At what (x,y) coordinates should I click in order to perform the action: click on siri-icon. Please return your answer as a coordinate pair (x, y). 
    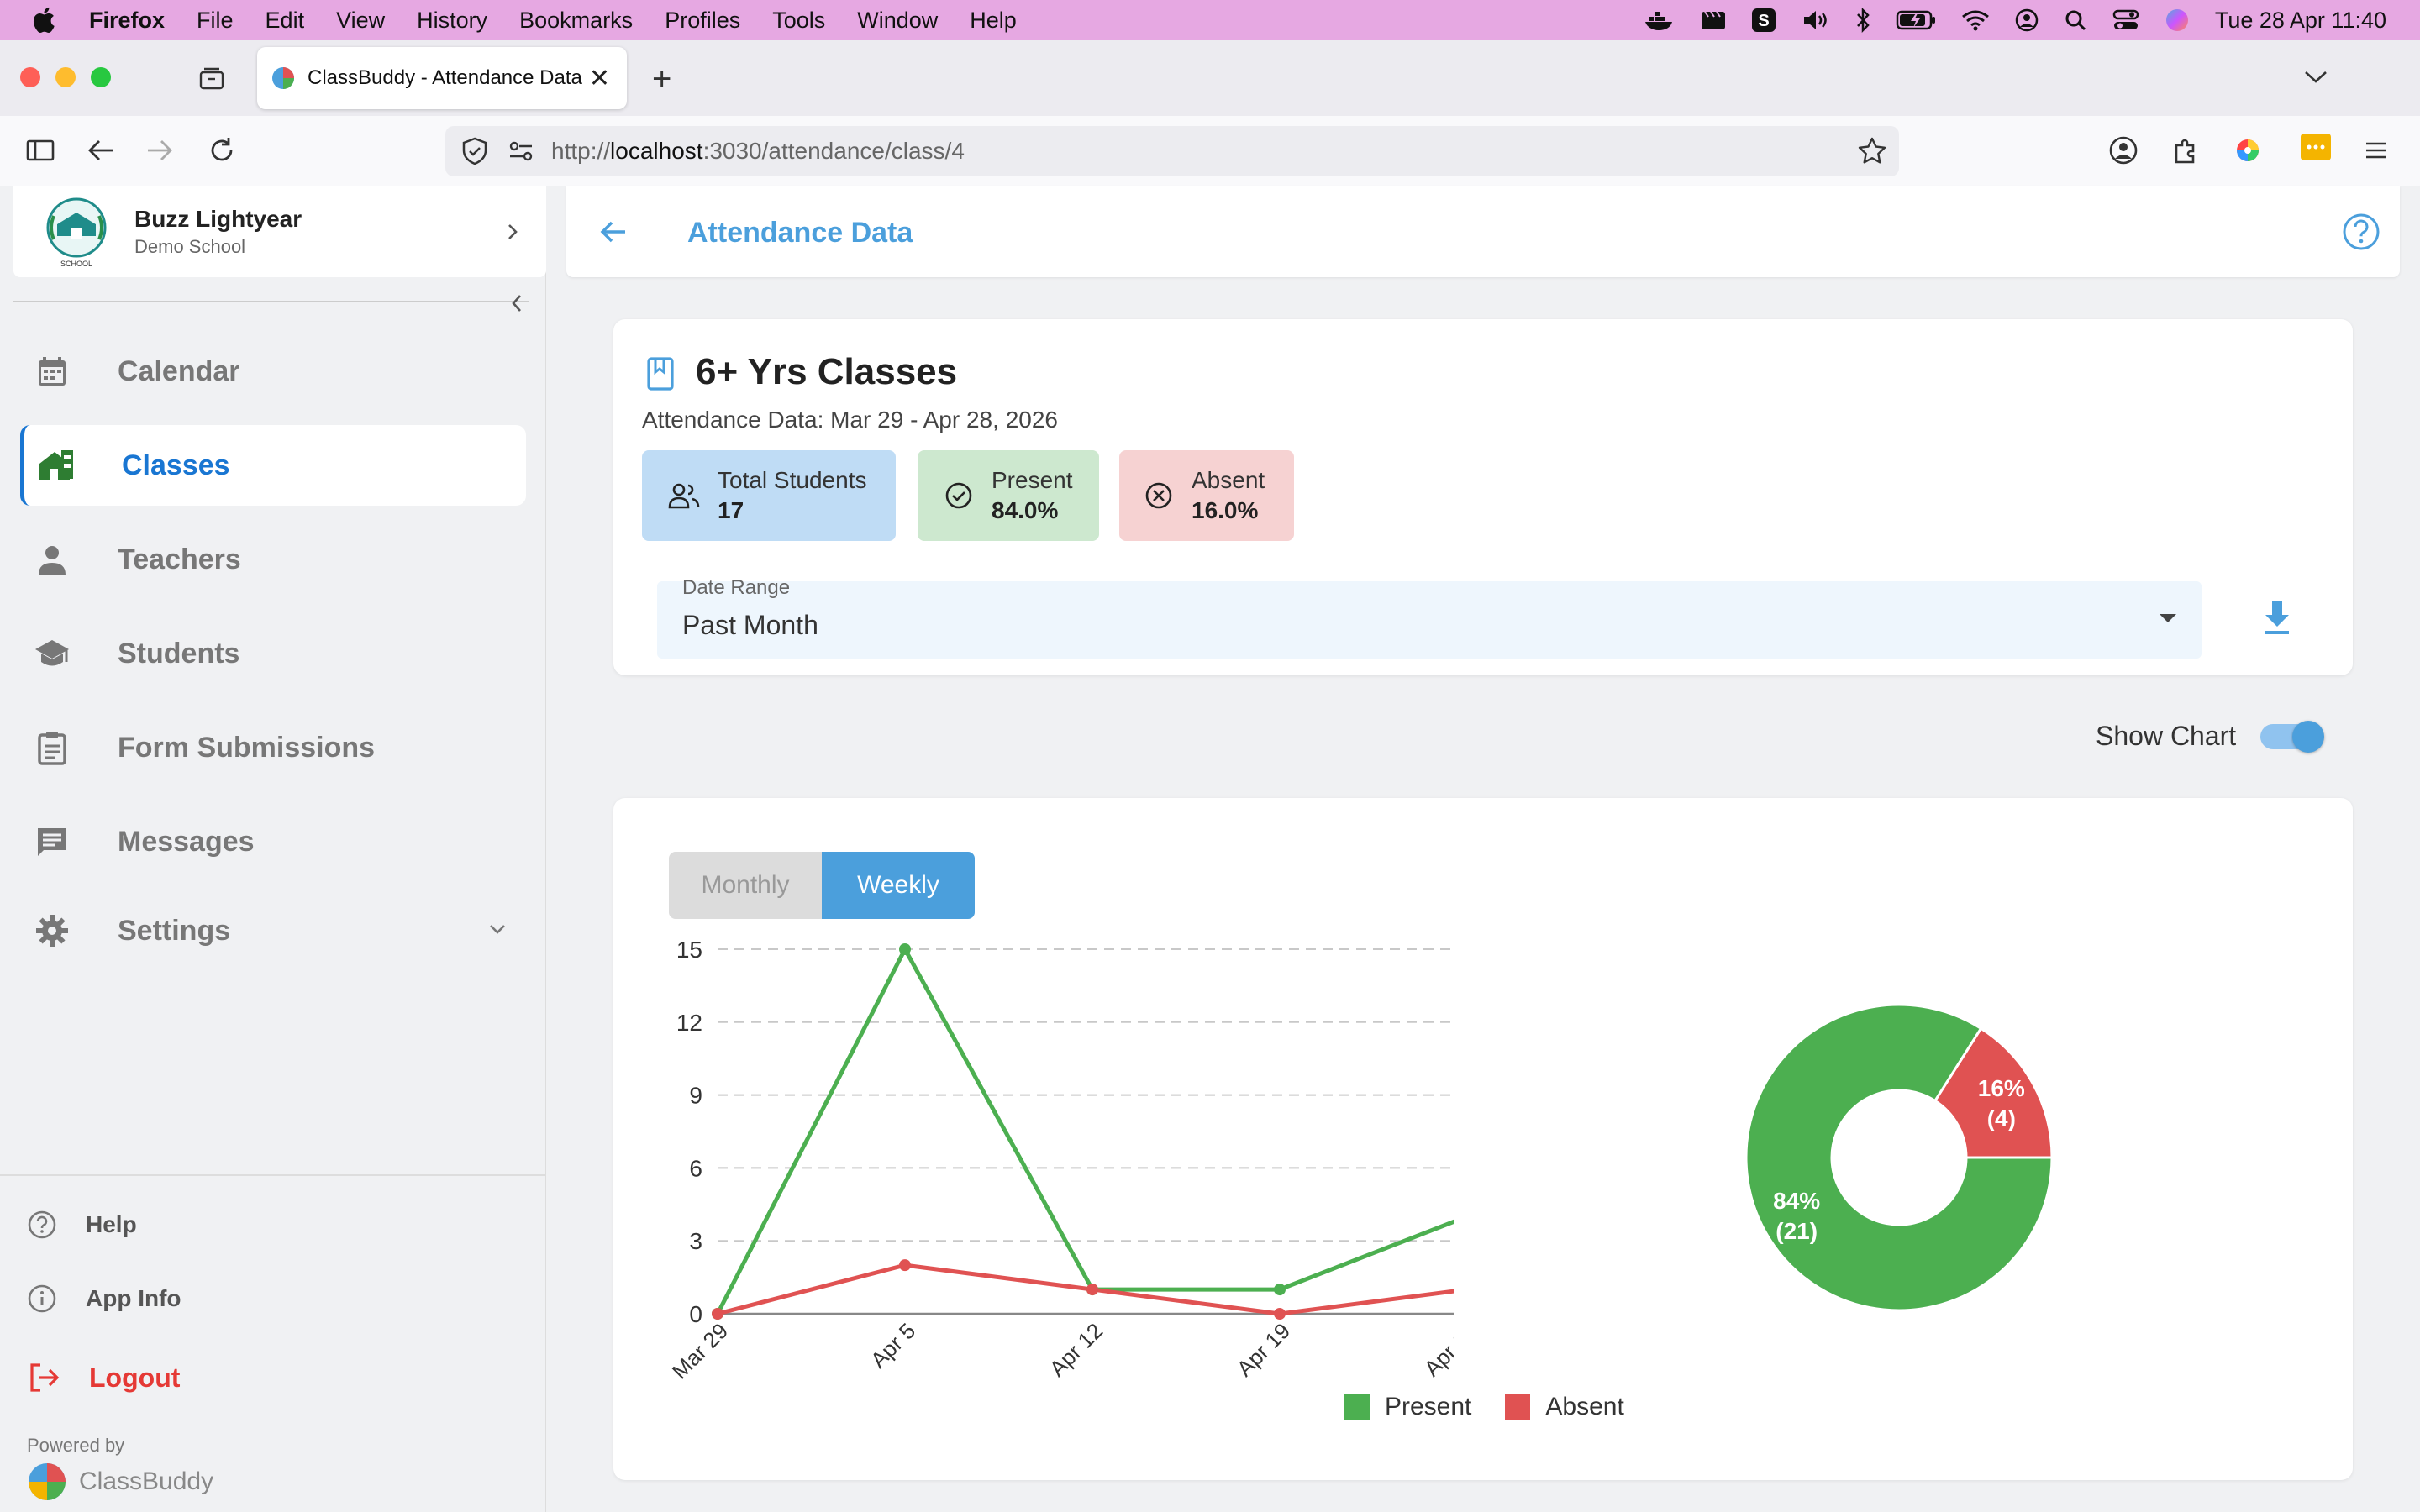
    Looking at the image, I should click on (2177, 20).